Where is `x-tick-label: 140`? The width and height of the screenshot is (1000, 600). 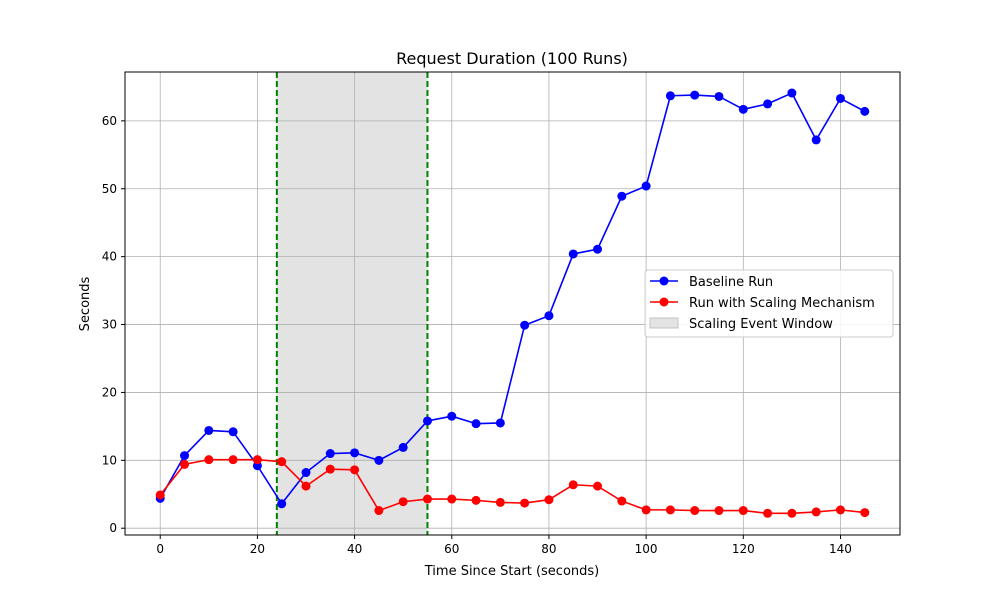 x-tick-label: 140 is located at coordinates (840, 549).